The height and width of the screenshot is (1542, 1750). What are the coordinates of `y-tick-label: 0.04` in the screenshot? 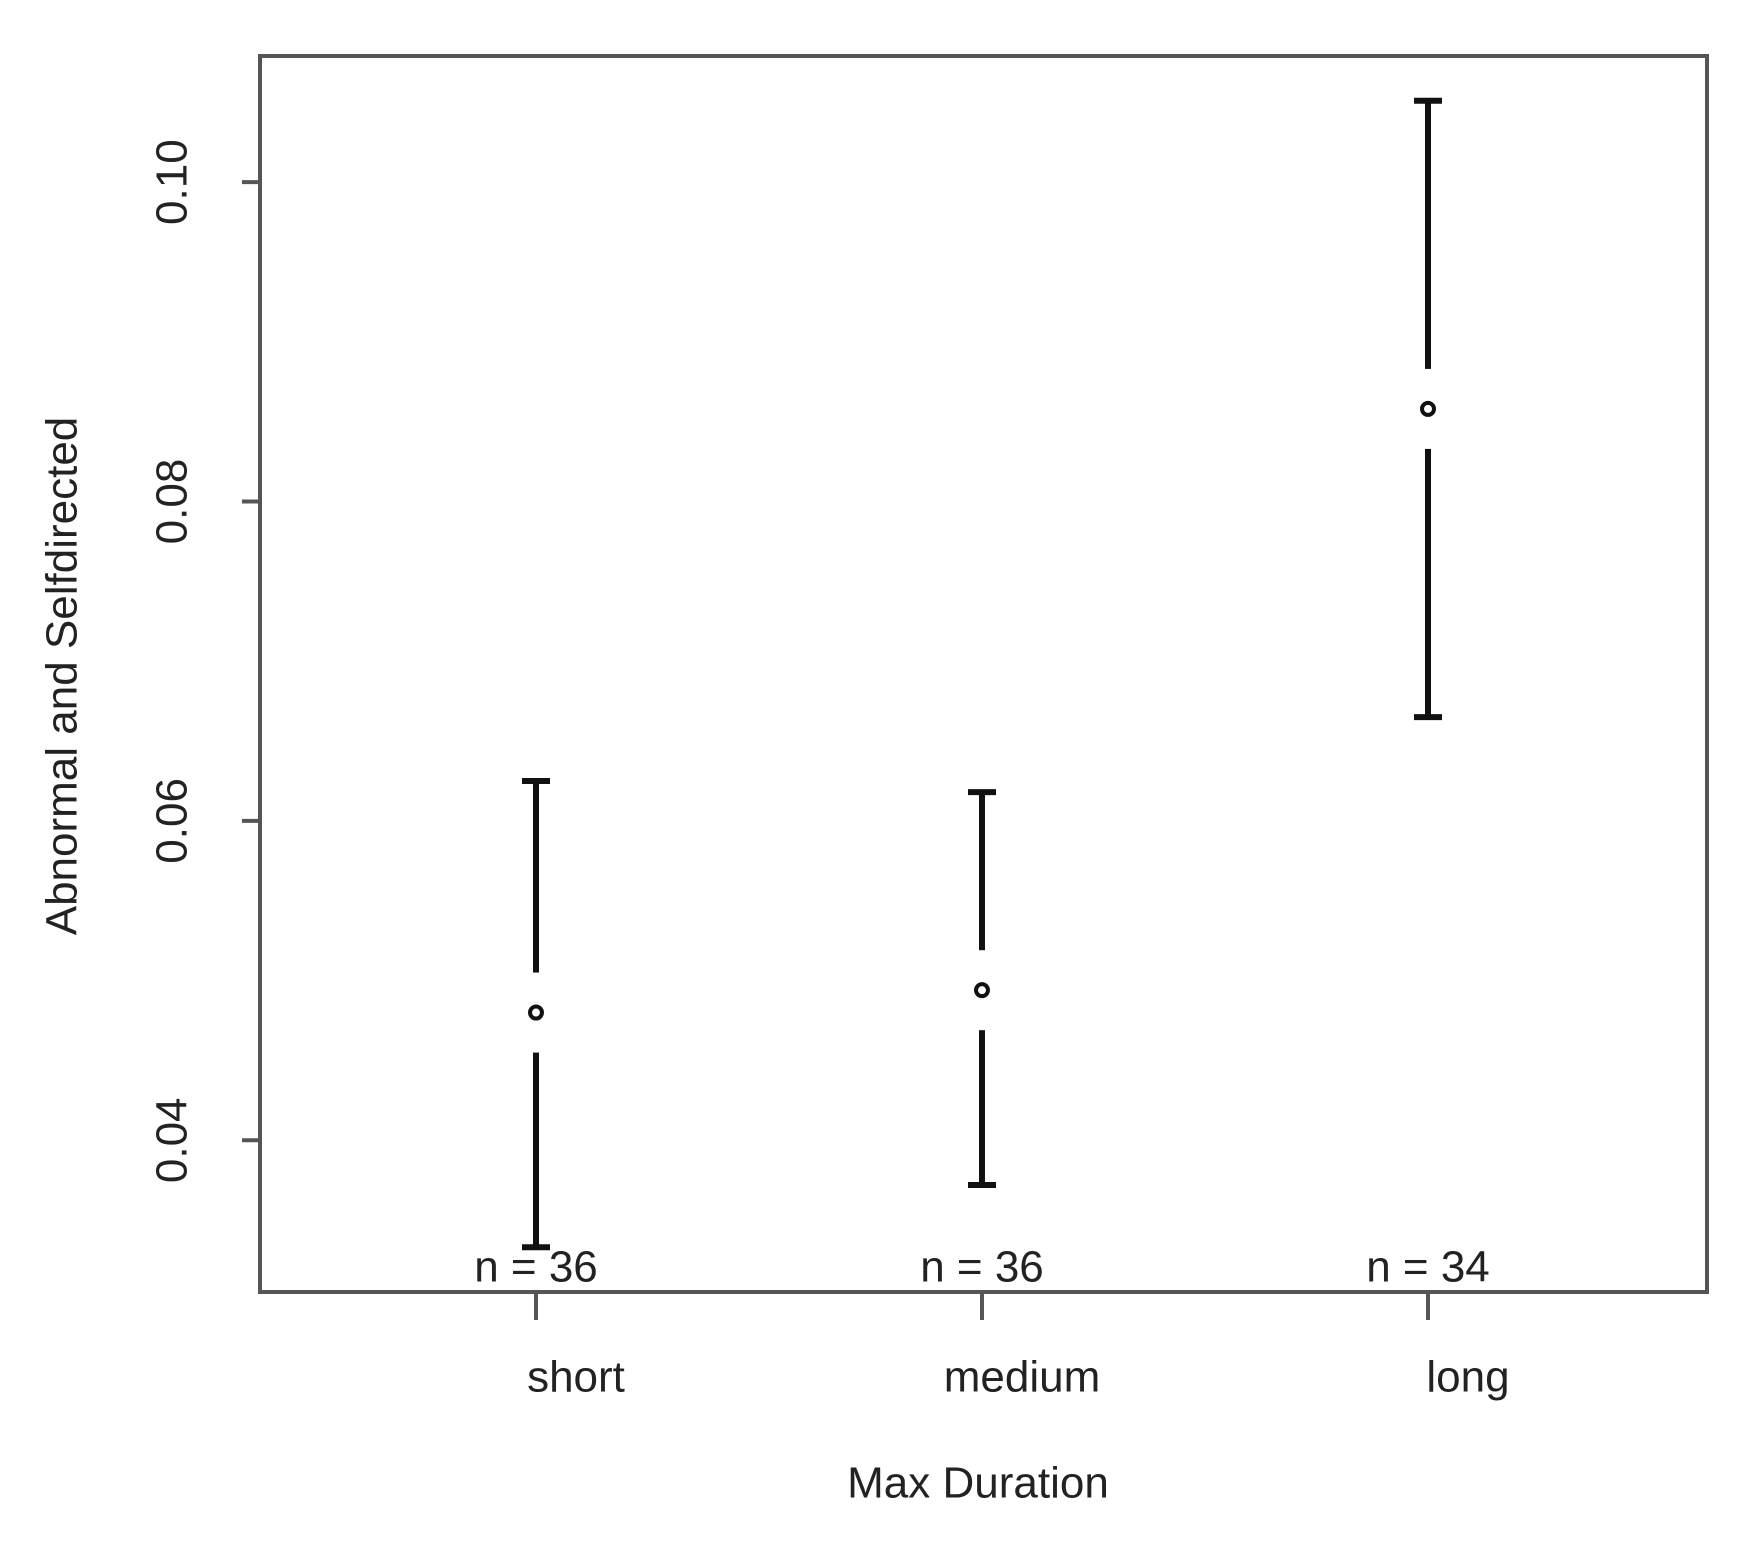 It's located at (172, 1140).